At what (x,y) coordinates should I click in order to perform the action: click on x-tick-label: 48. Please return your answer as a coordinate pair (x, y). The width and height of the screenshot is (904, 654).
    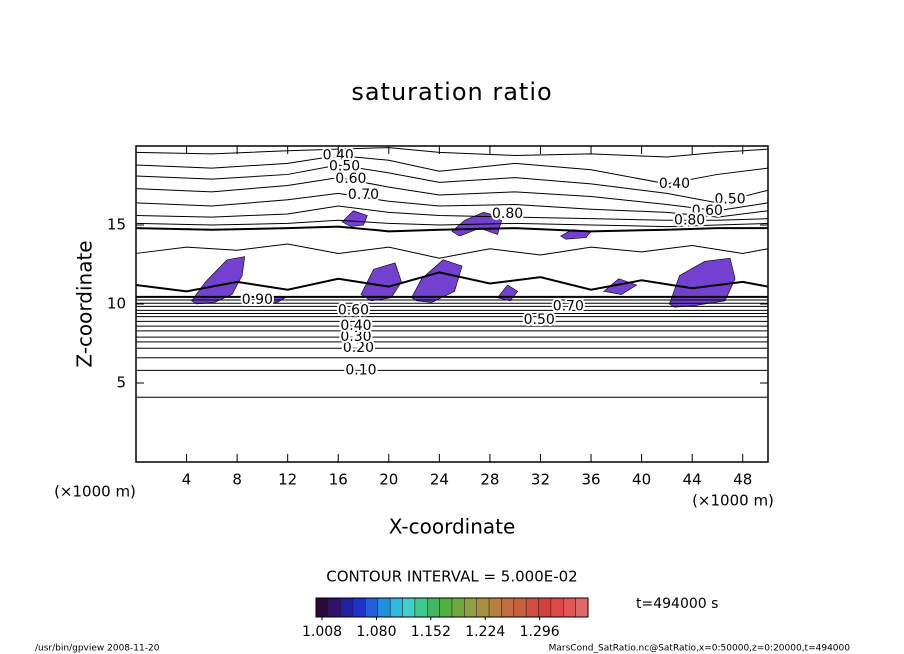
    Looking at the image, I should click on (742, 480).